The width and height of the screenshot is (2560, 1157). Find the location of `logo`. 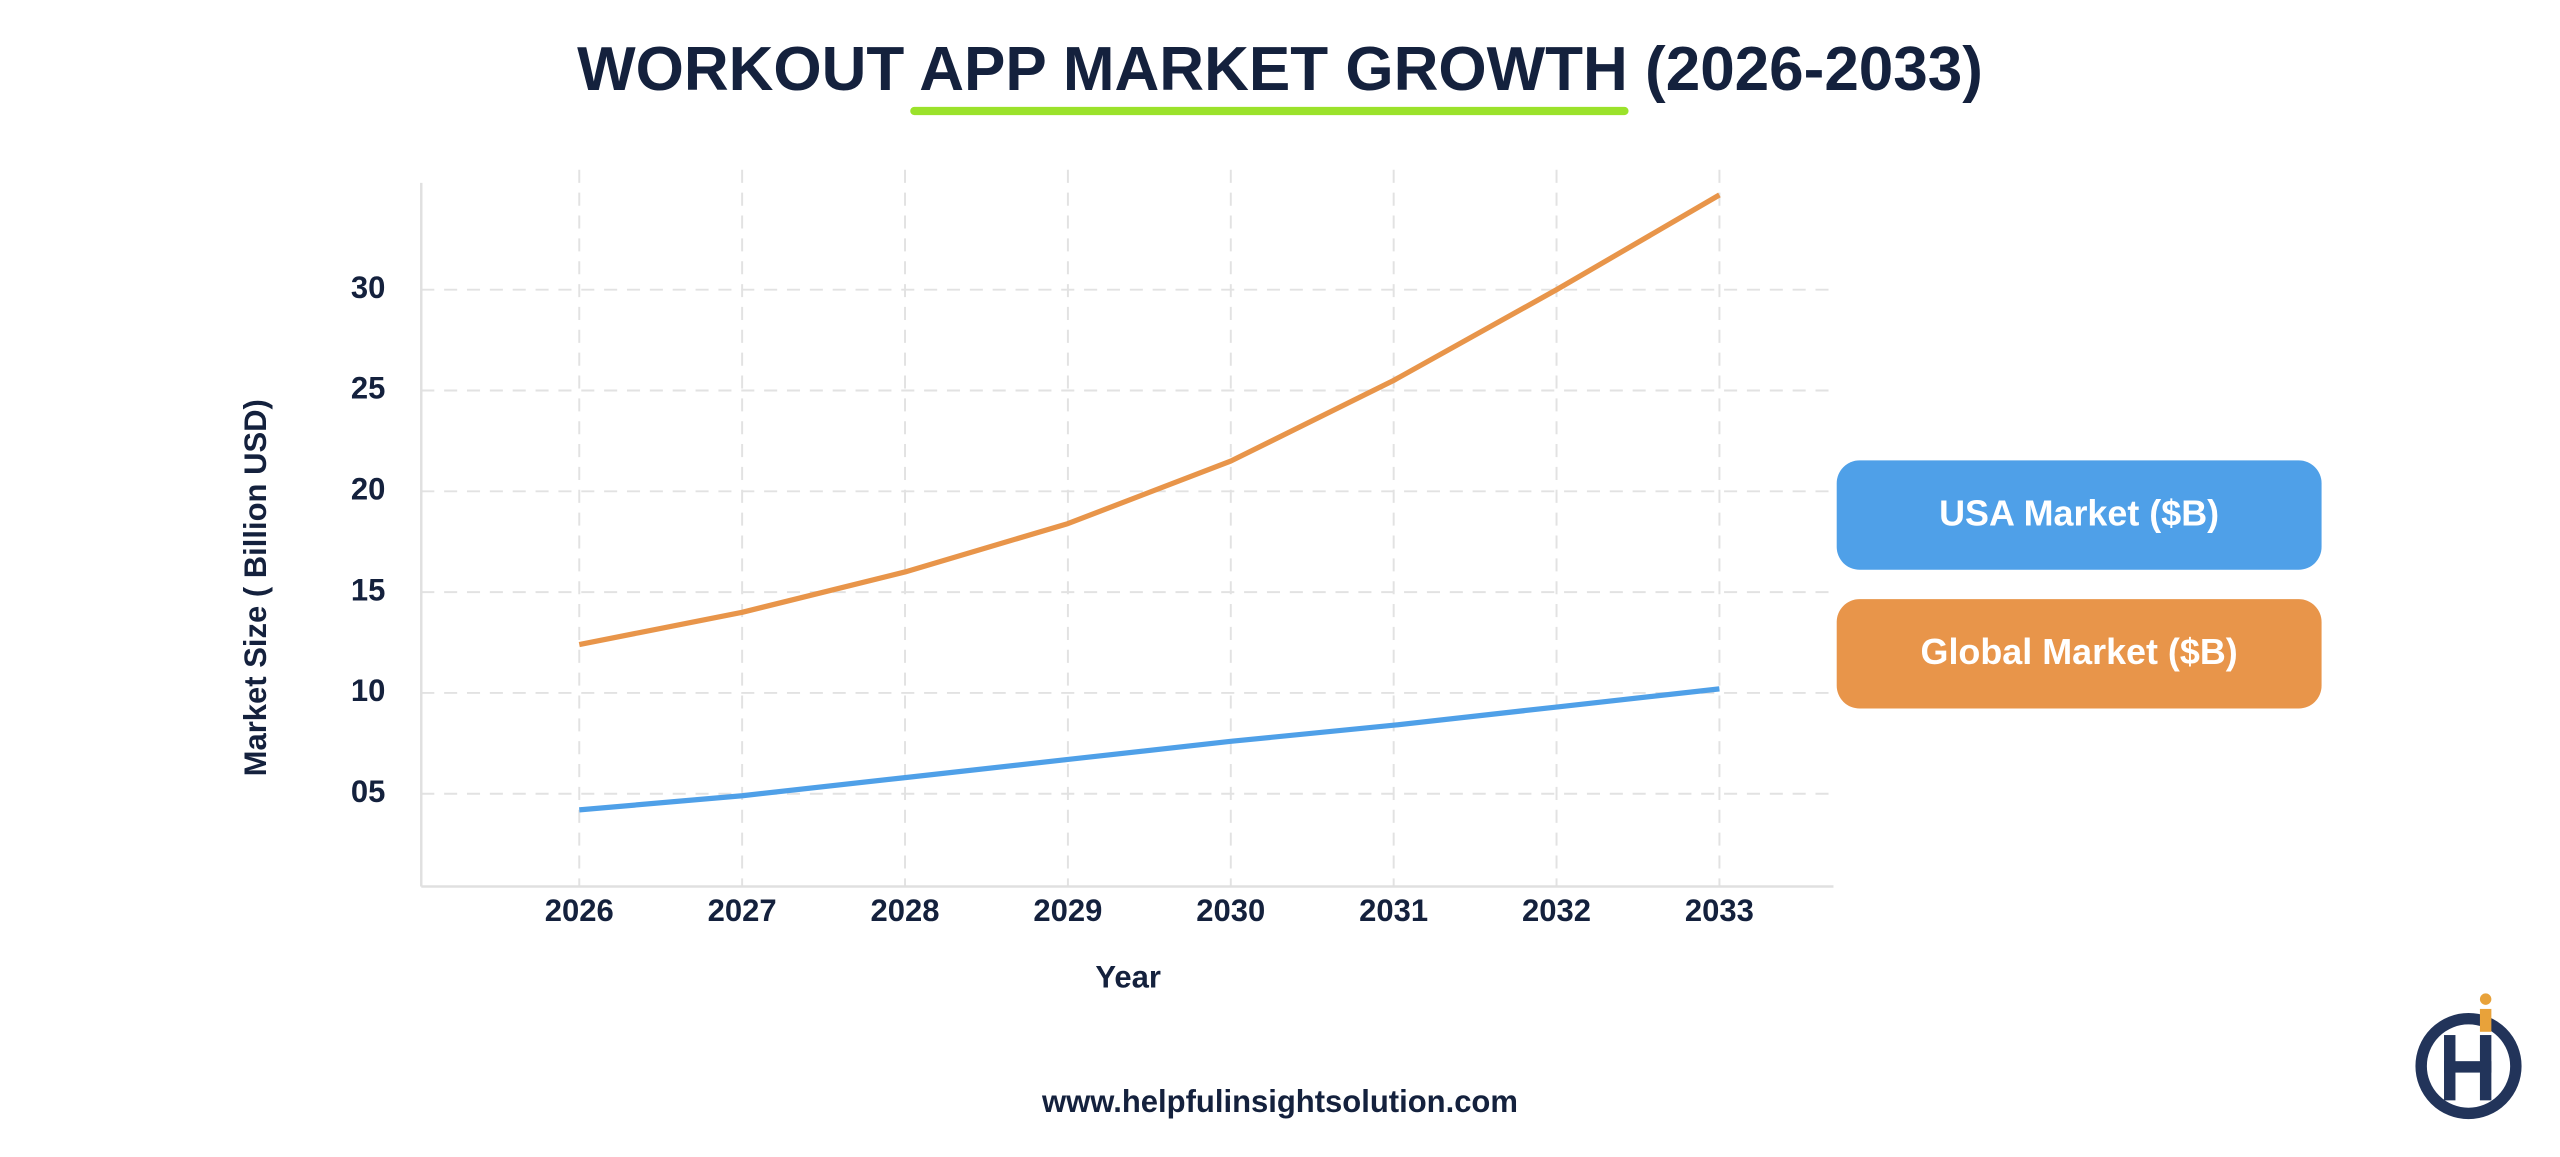

logo is located at coordinates (2468, 1056).